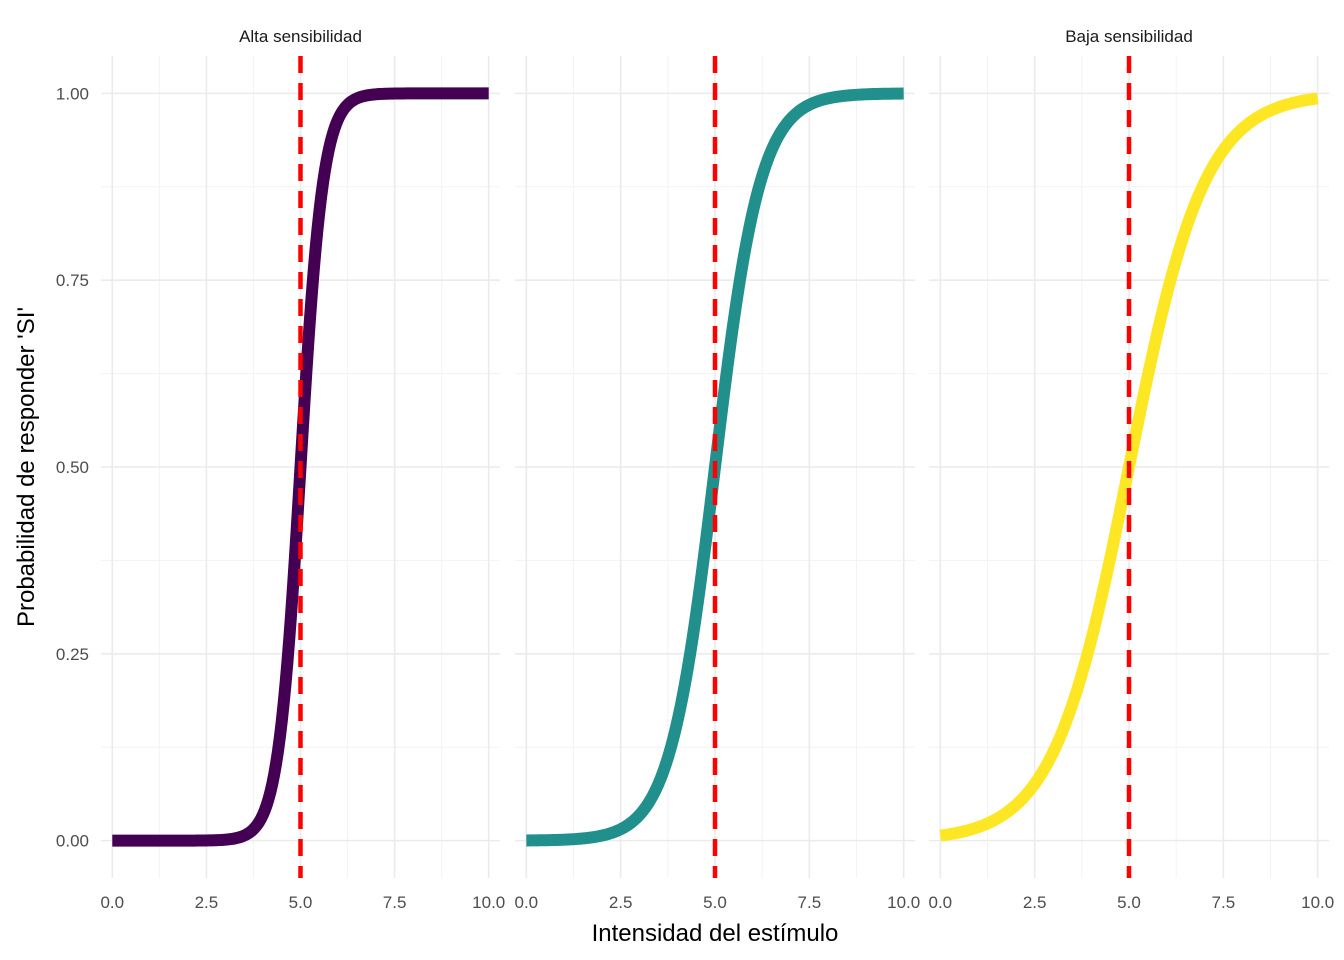  Describe the element at coordinates (1129, 36) in the screenshot. I see `panel-strip-label: Baja sensibilidad` at that location.